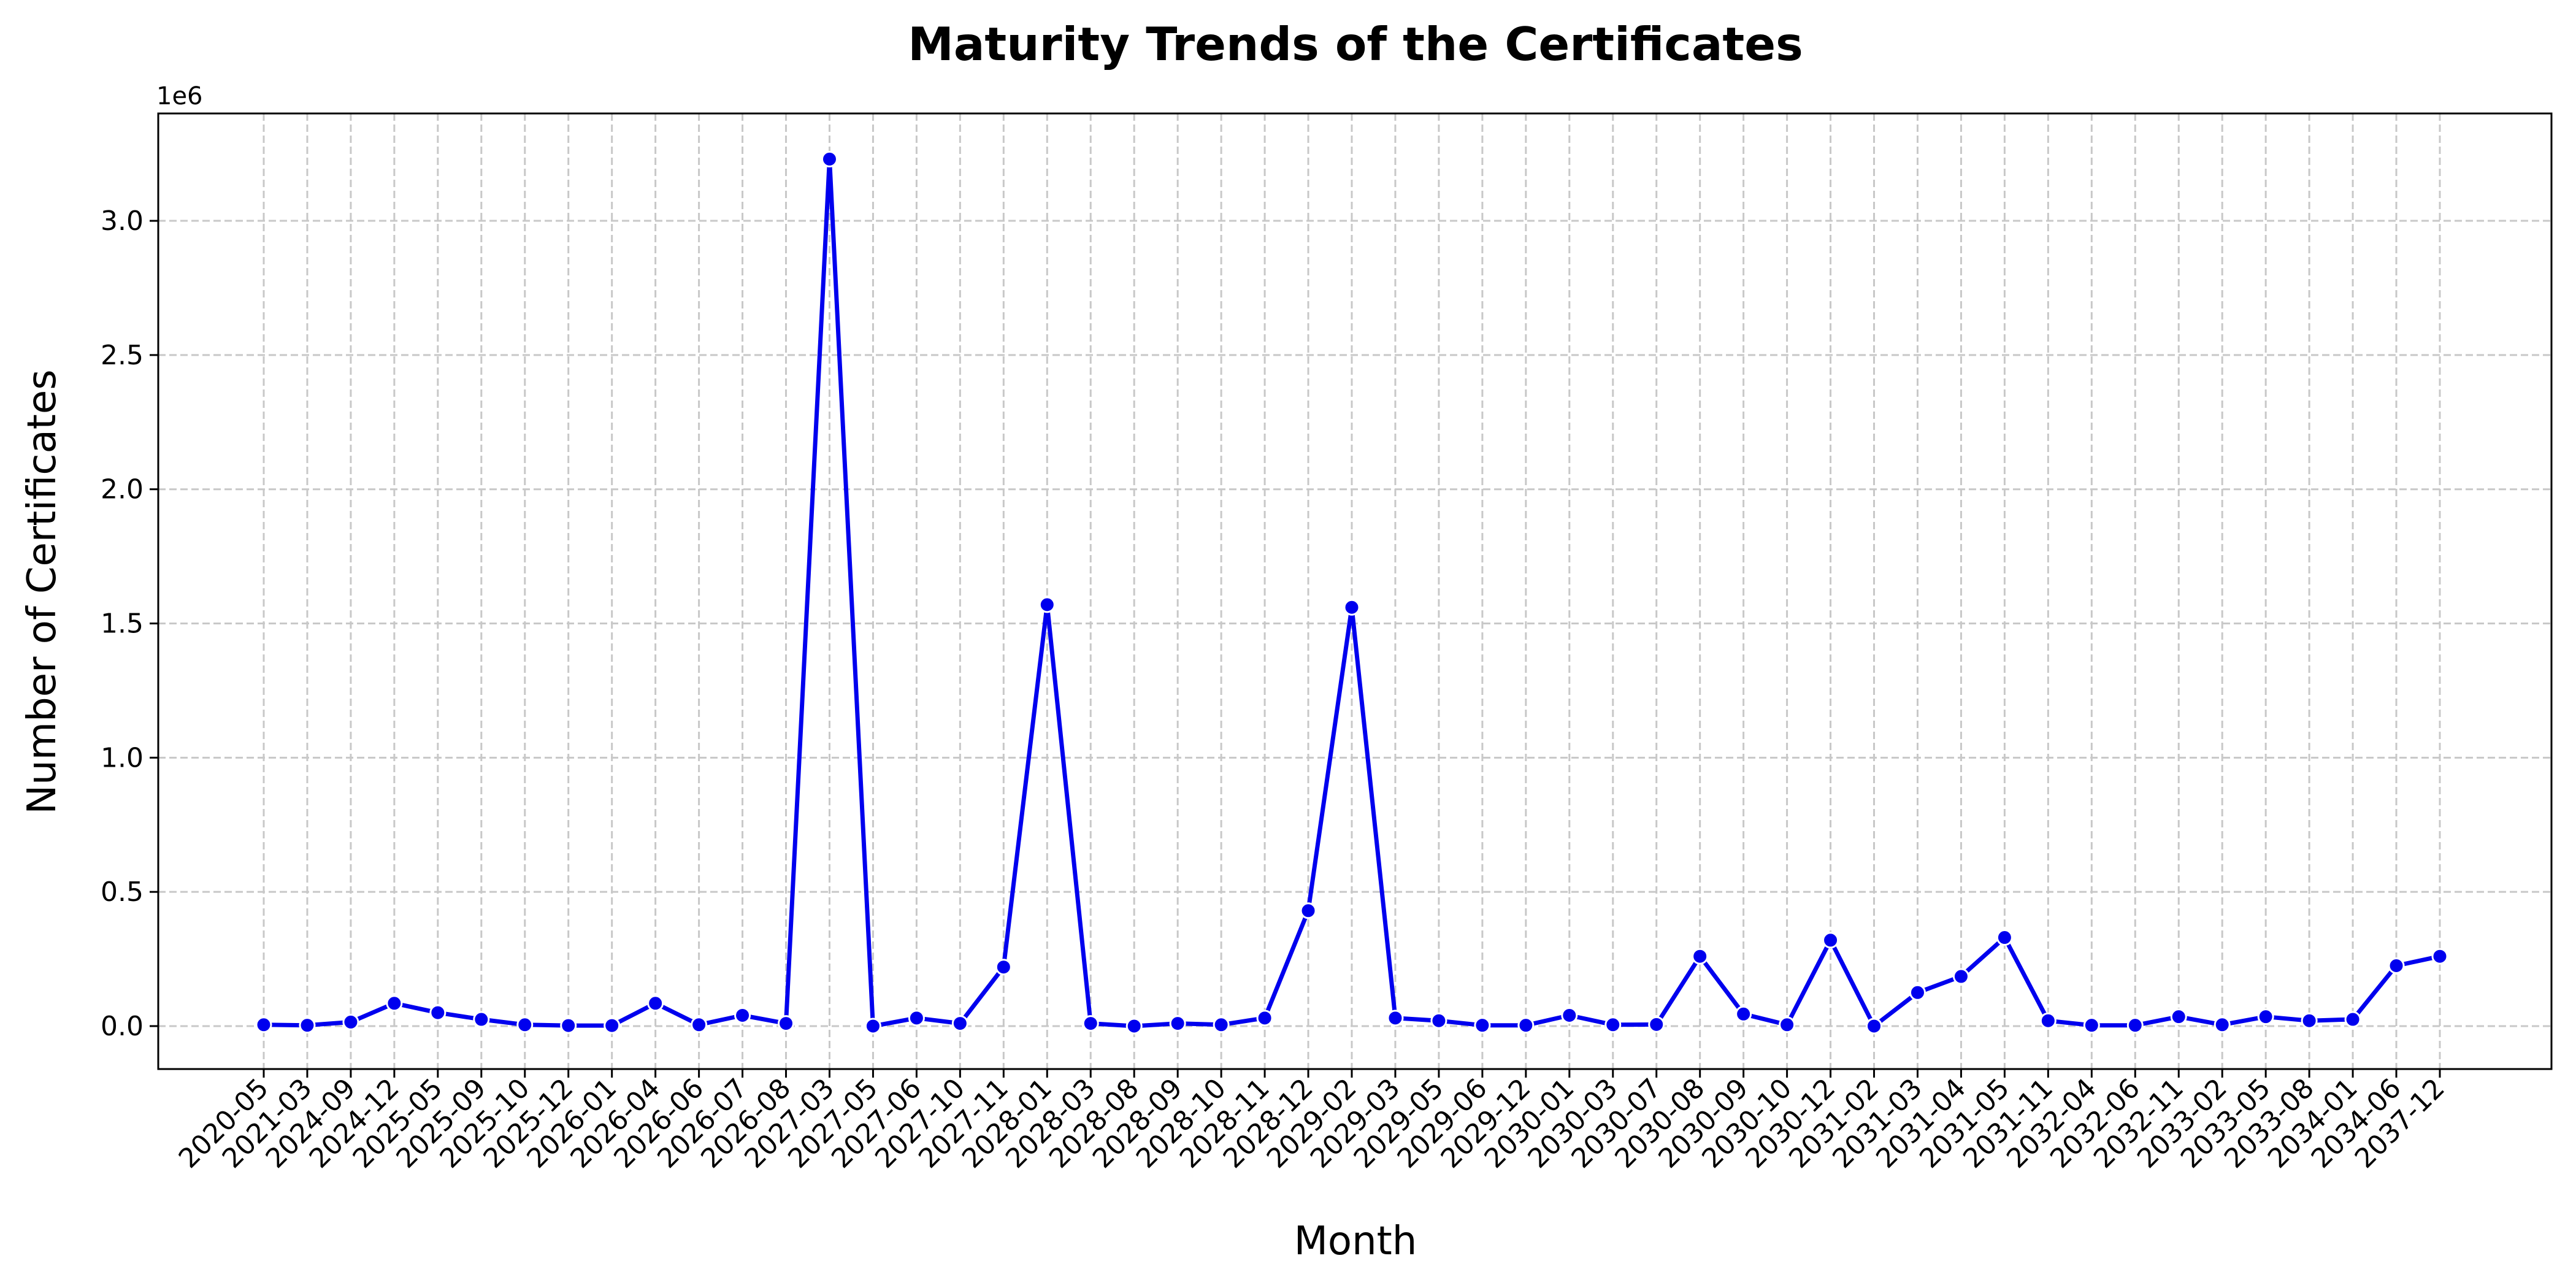 This screenshot has width=2576, height=1288. I want to click on chart-title: Maturity Trends of the Certificates, so click(1355, 44).